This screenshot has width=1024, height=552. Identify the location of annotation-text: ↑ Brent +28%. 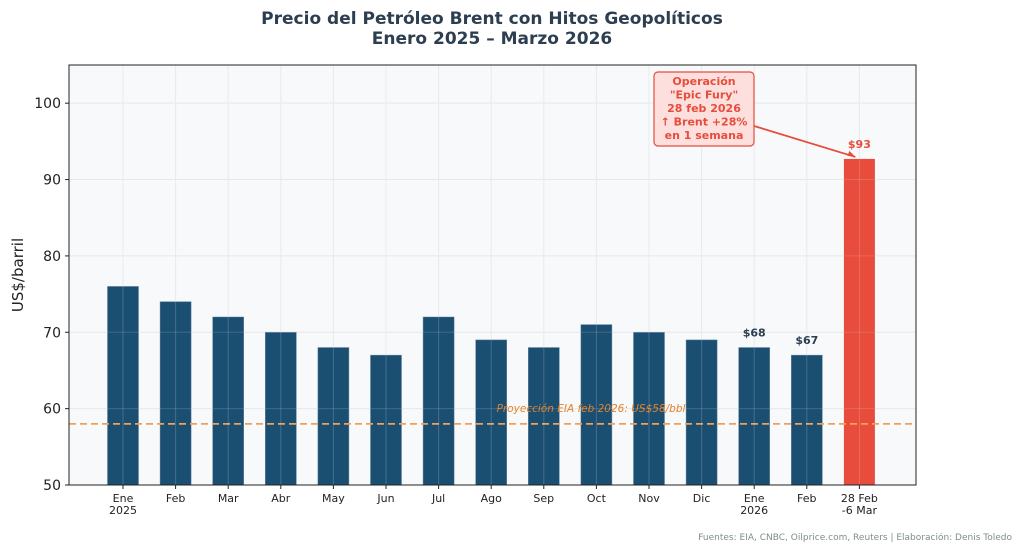
(704, 122).